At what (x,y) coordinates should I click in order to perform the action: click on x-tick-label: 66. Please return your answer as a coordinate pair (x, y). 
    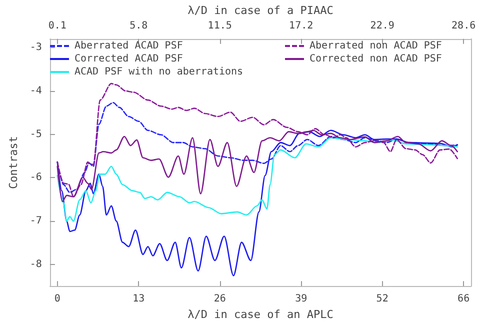
    Looking at the image, I should click on (464, 299).